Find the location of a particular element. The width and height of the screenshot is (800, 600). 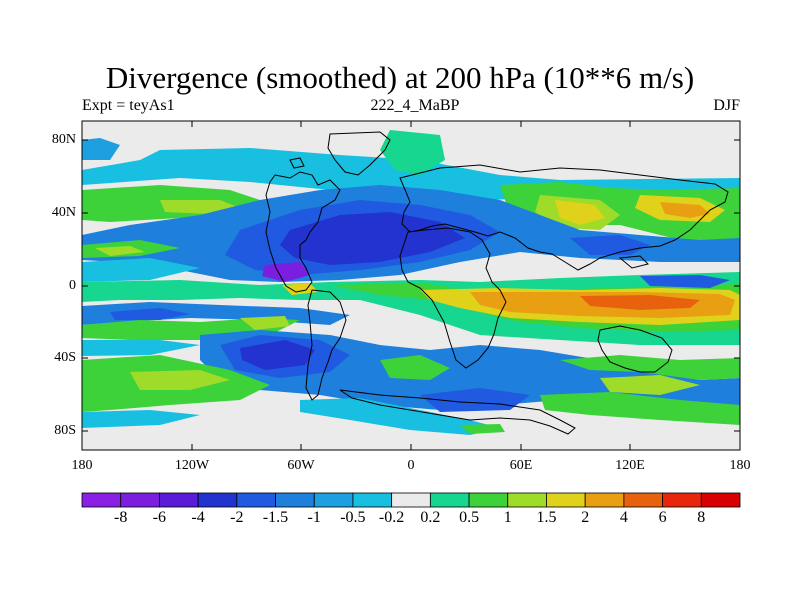

colorbar-label: 1.5 is located at coordinates (546, 517).